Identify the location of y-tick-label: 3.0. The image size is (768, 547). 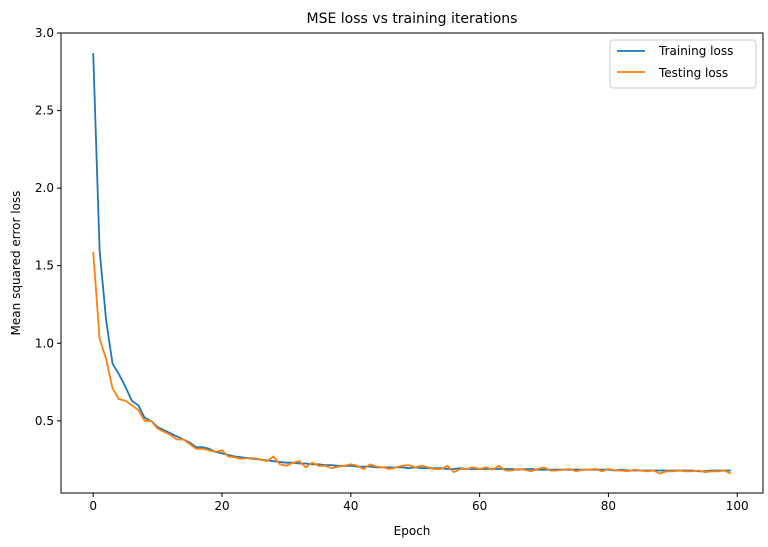
(44, 33).